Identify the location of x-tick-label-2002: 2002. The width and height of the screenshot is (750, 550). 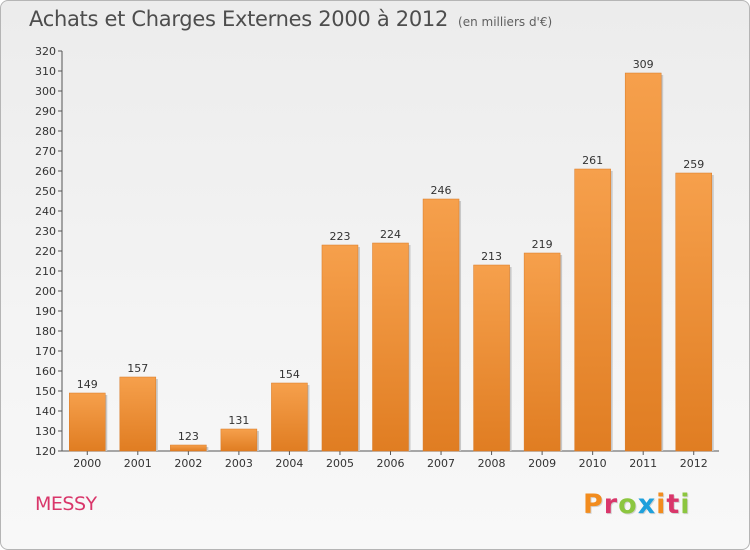
(188, 463).